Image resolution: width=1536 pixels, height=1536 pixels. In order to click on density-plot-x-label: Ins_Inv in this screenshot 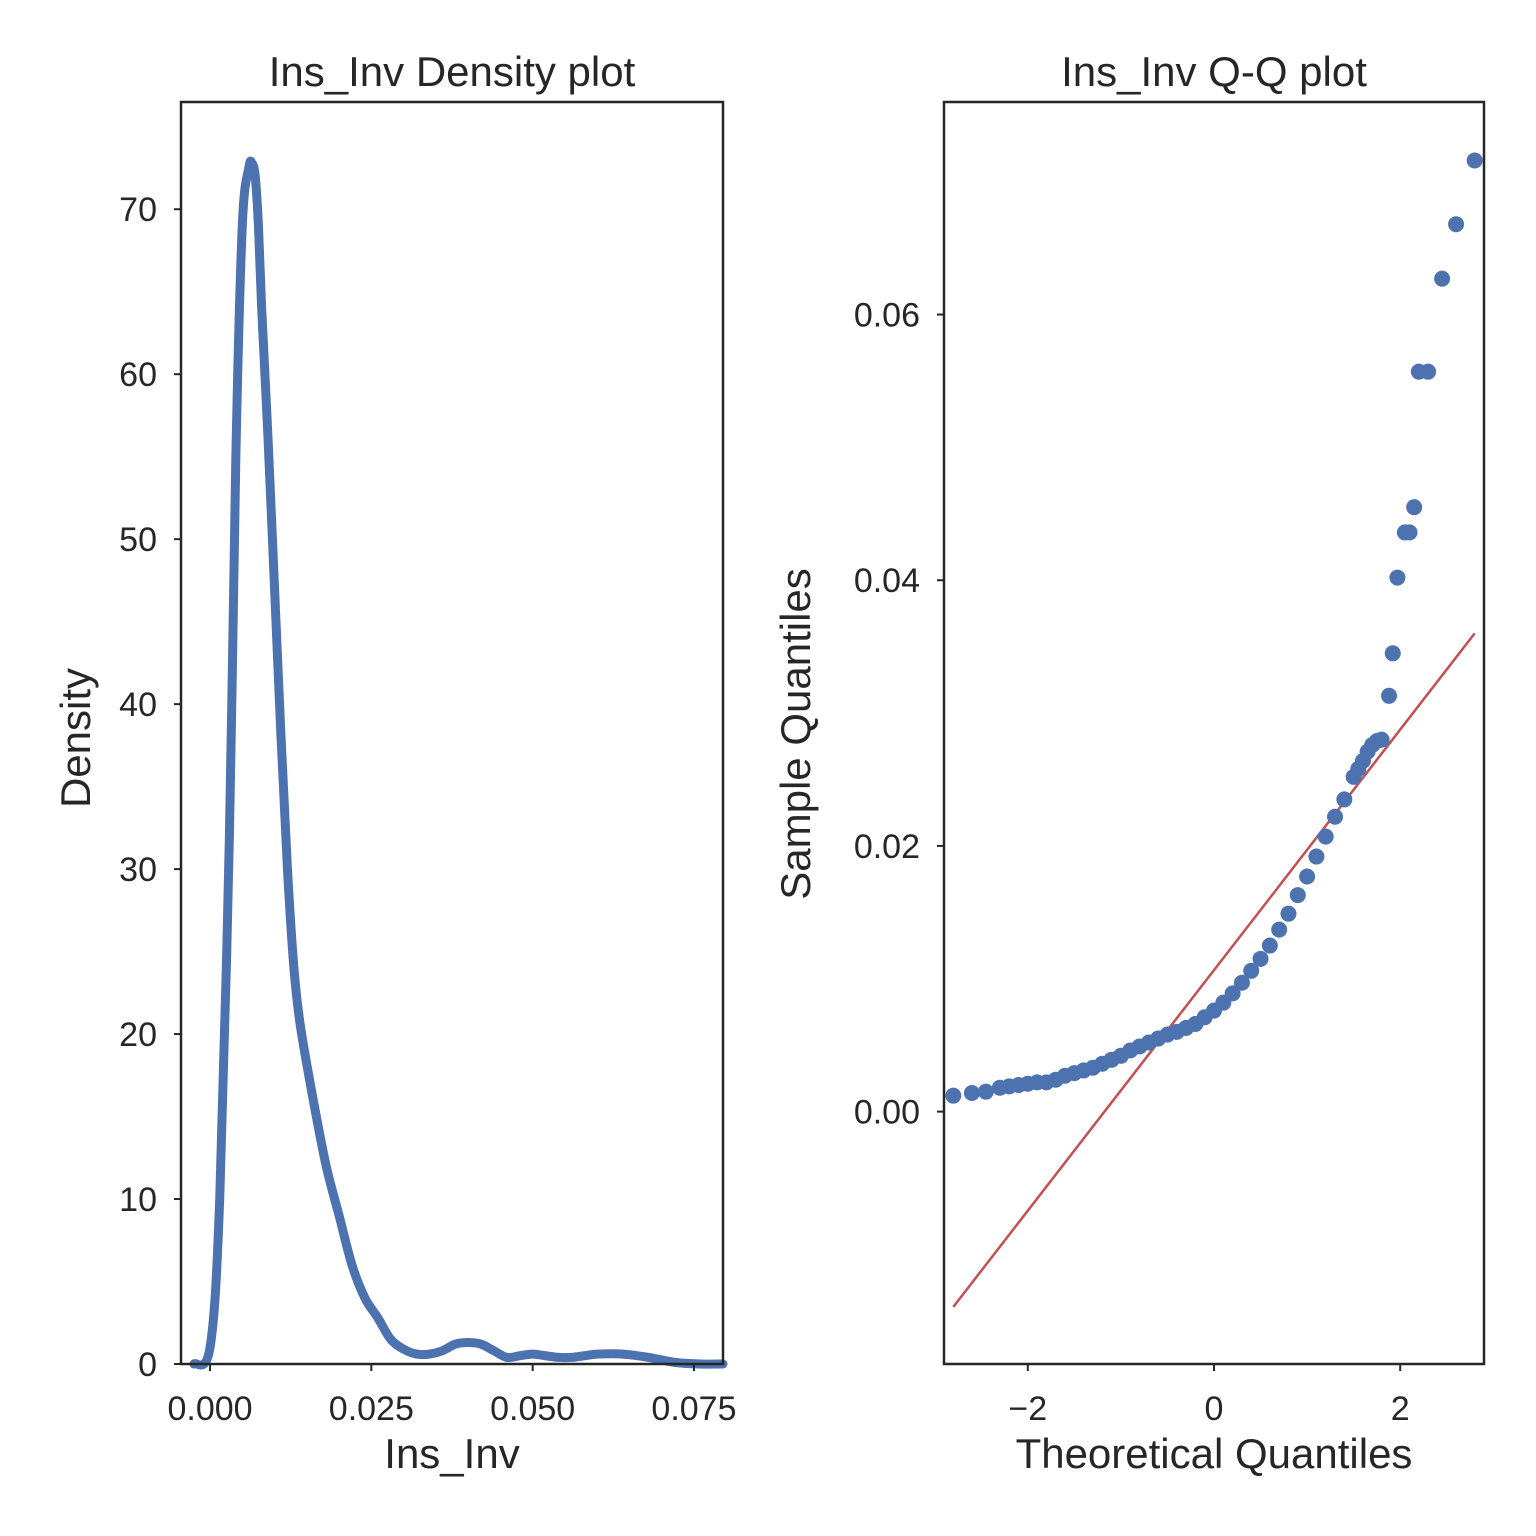, I will do `click(451, 1453)`.